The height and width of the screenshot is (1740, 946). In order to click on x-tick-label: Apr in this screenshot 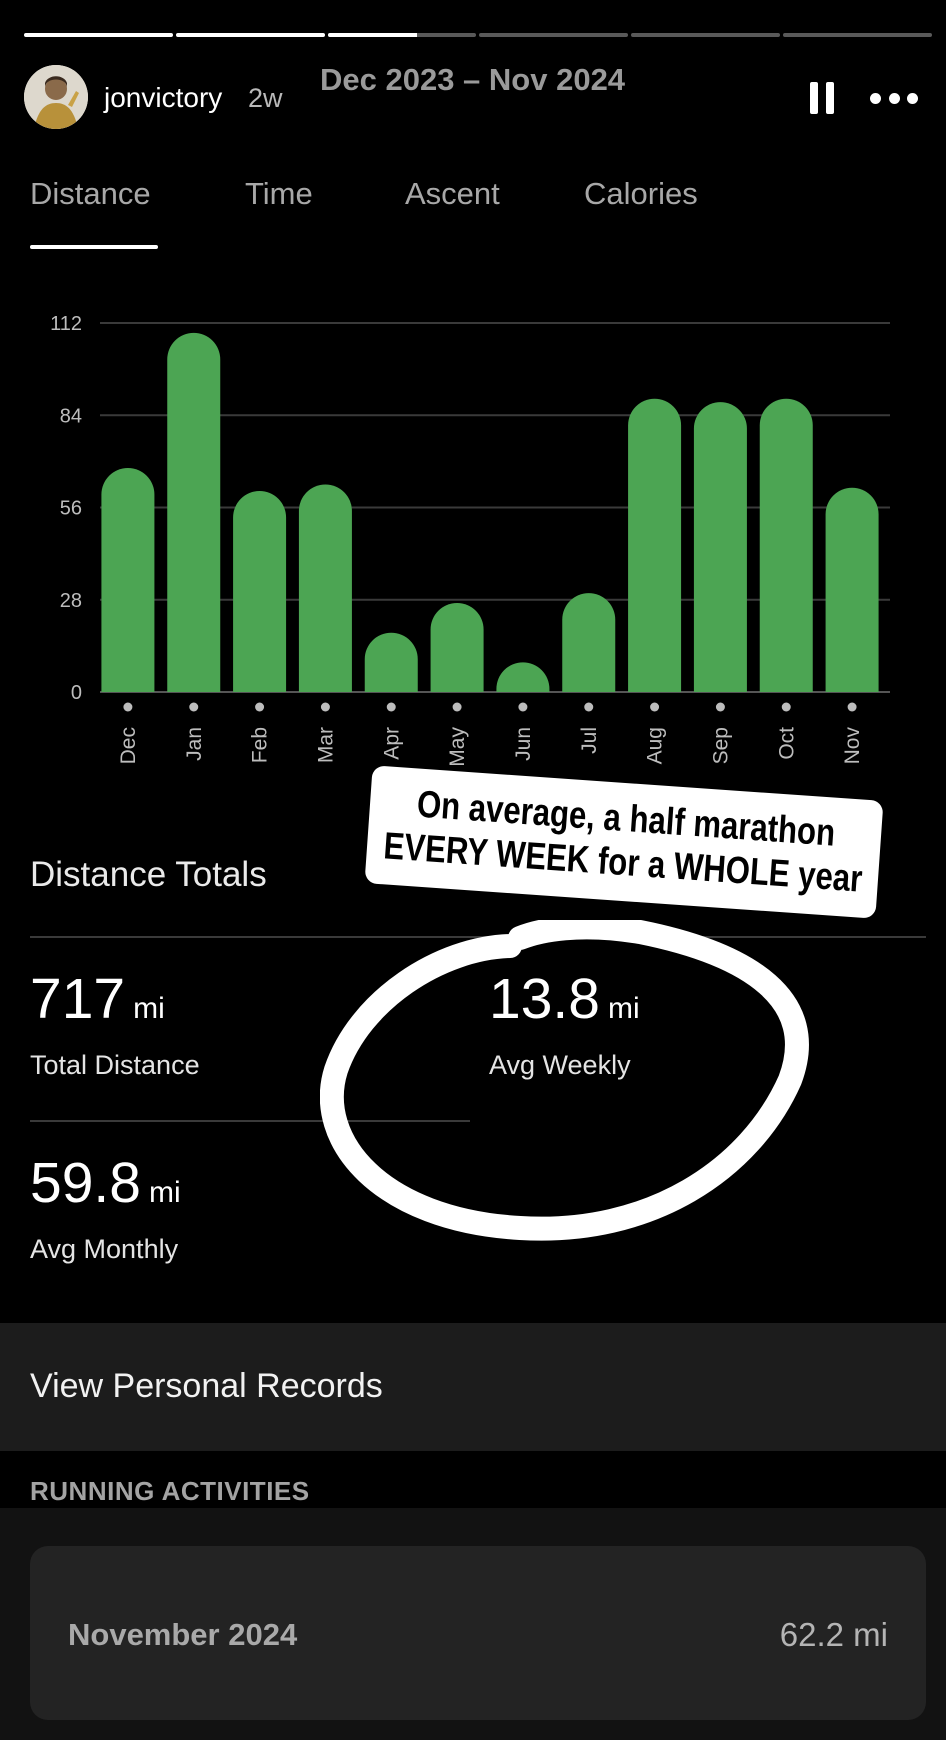, I will do `click(391, 743)`.